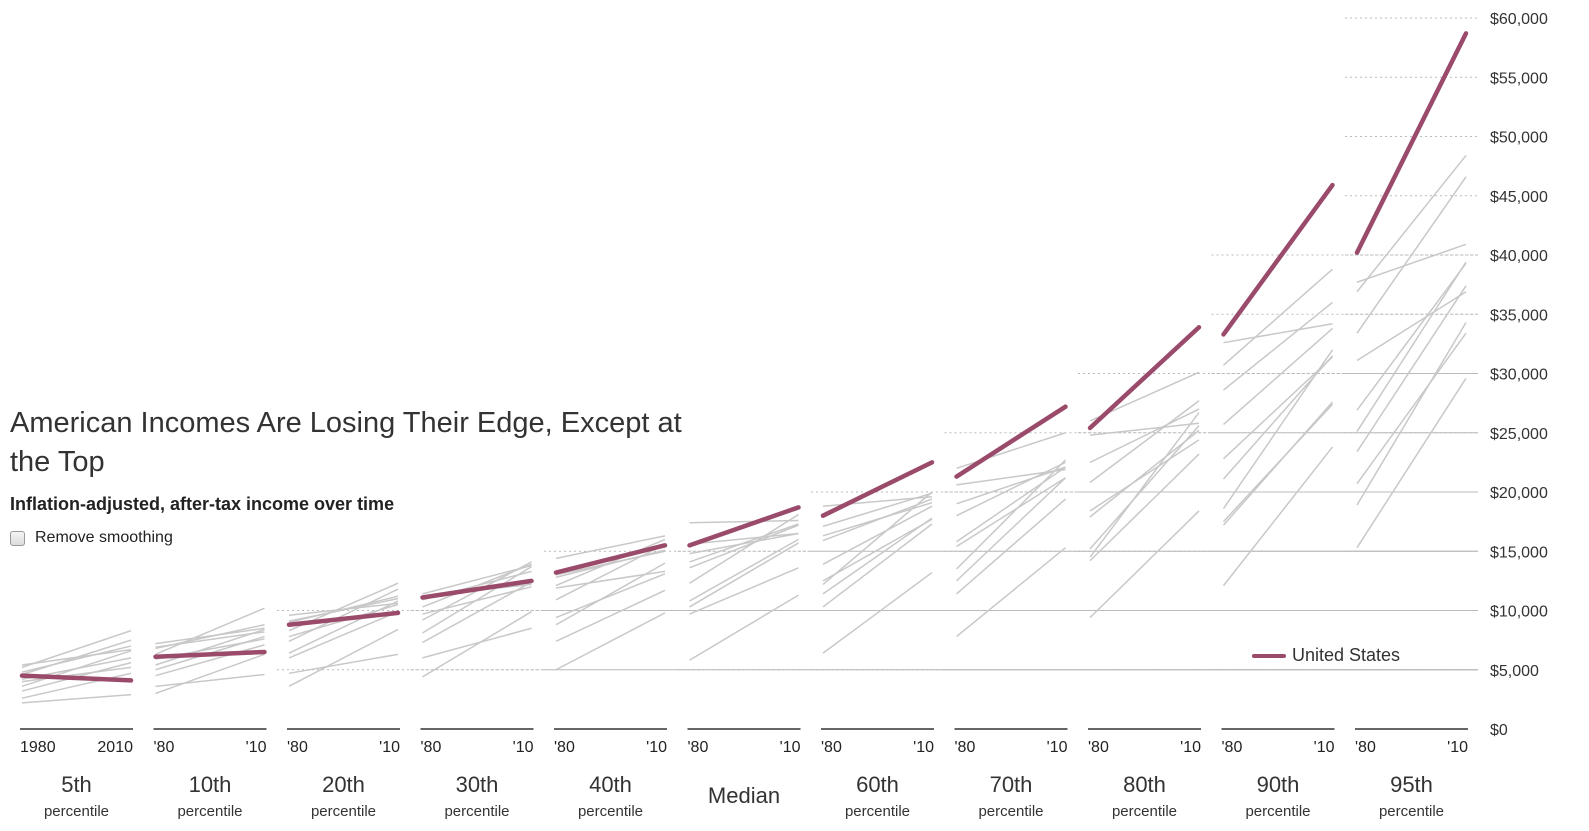 The image size is (1589, 831). Describe the element at coordinates (104, 537) in the screenshot. I see `remove-smoothing-label: Remove smoothing` at that location.